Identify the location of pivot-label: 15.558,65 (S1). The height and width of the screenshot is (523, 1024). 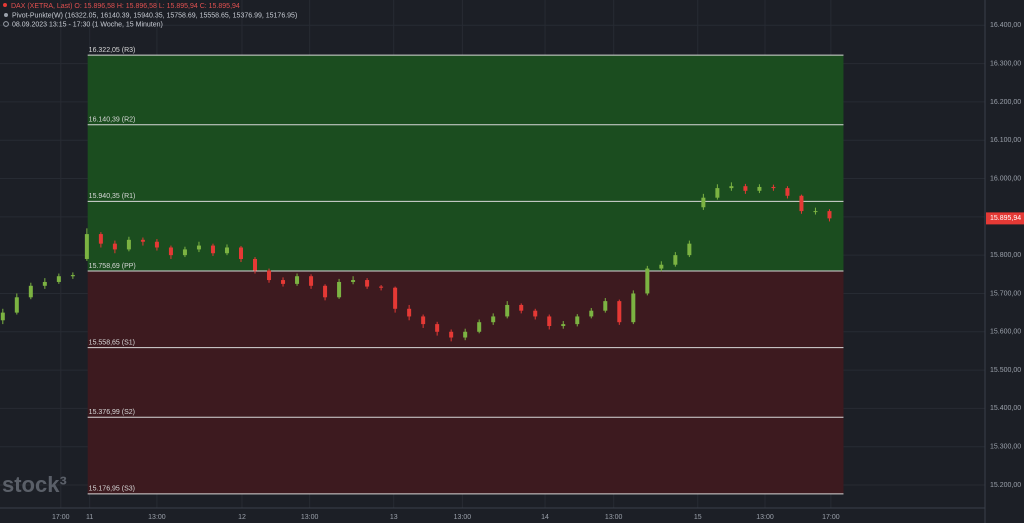
(112, 342).